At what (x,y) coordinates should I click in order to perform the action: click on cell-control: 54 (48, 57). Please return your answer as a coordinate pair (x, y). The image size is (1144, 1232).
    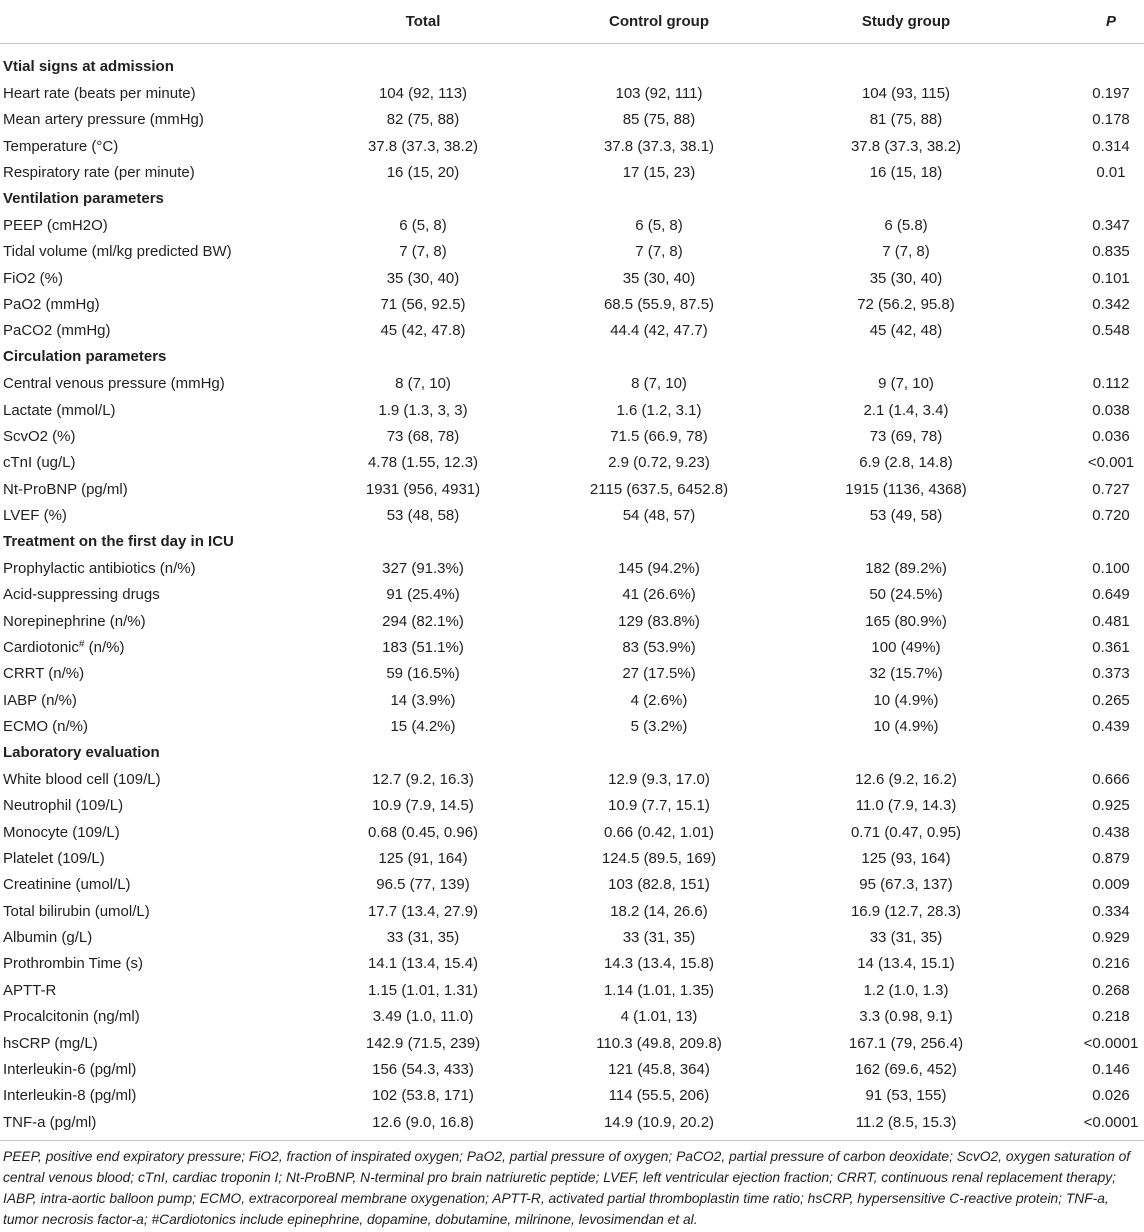
    Looking at the image, I should click on (659, 516).